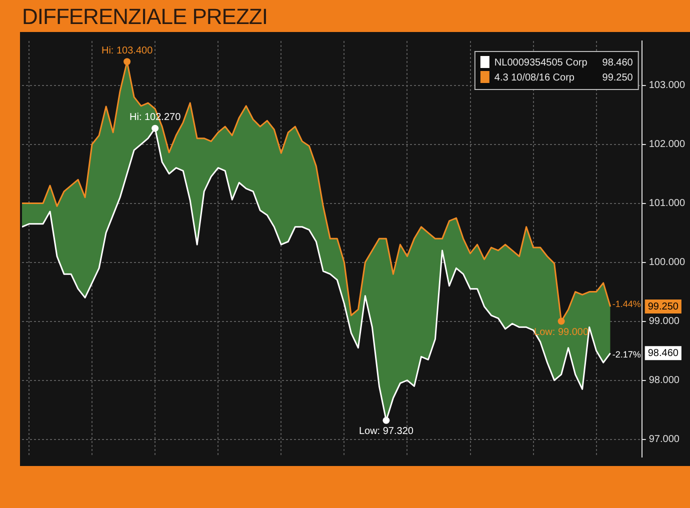 This screenshot has width=690, height=508. I want to click on y-tick-label: 98.000, so click(664, 380).